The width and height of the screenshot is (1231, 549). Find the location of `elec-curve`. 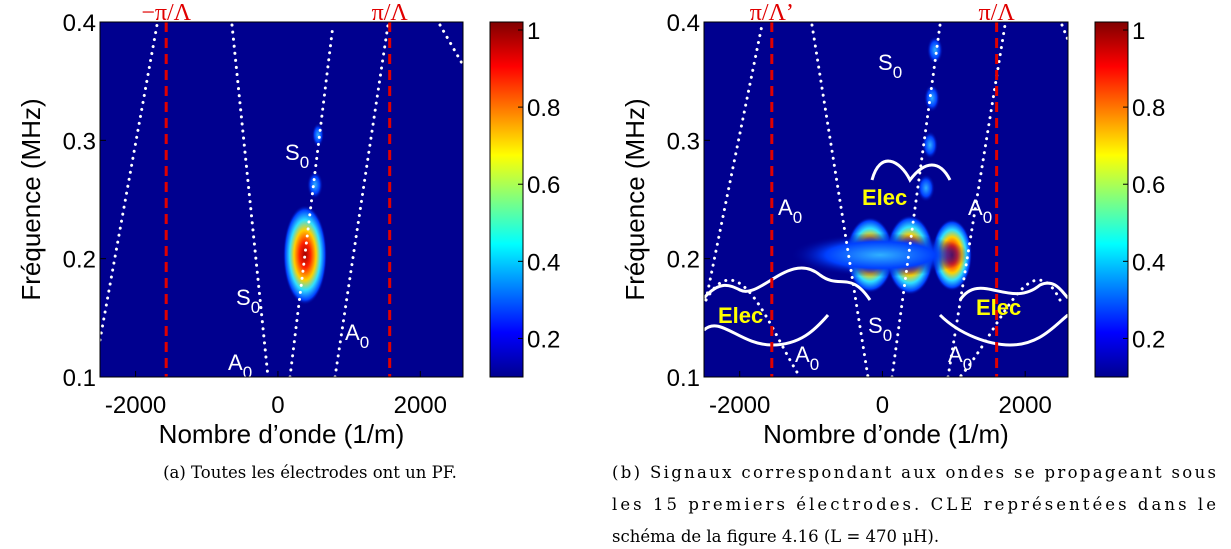

elec-curve is located at coordinates (886, 253).